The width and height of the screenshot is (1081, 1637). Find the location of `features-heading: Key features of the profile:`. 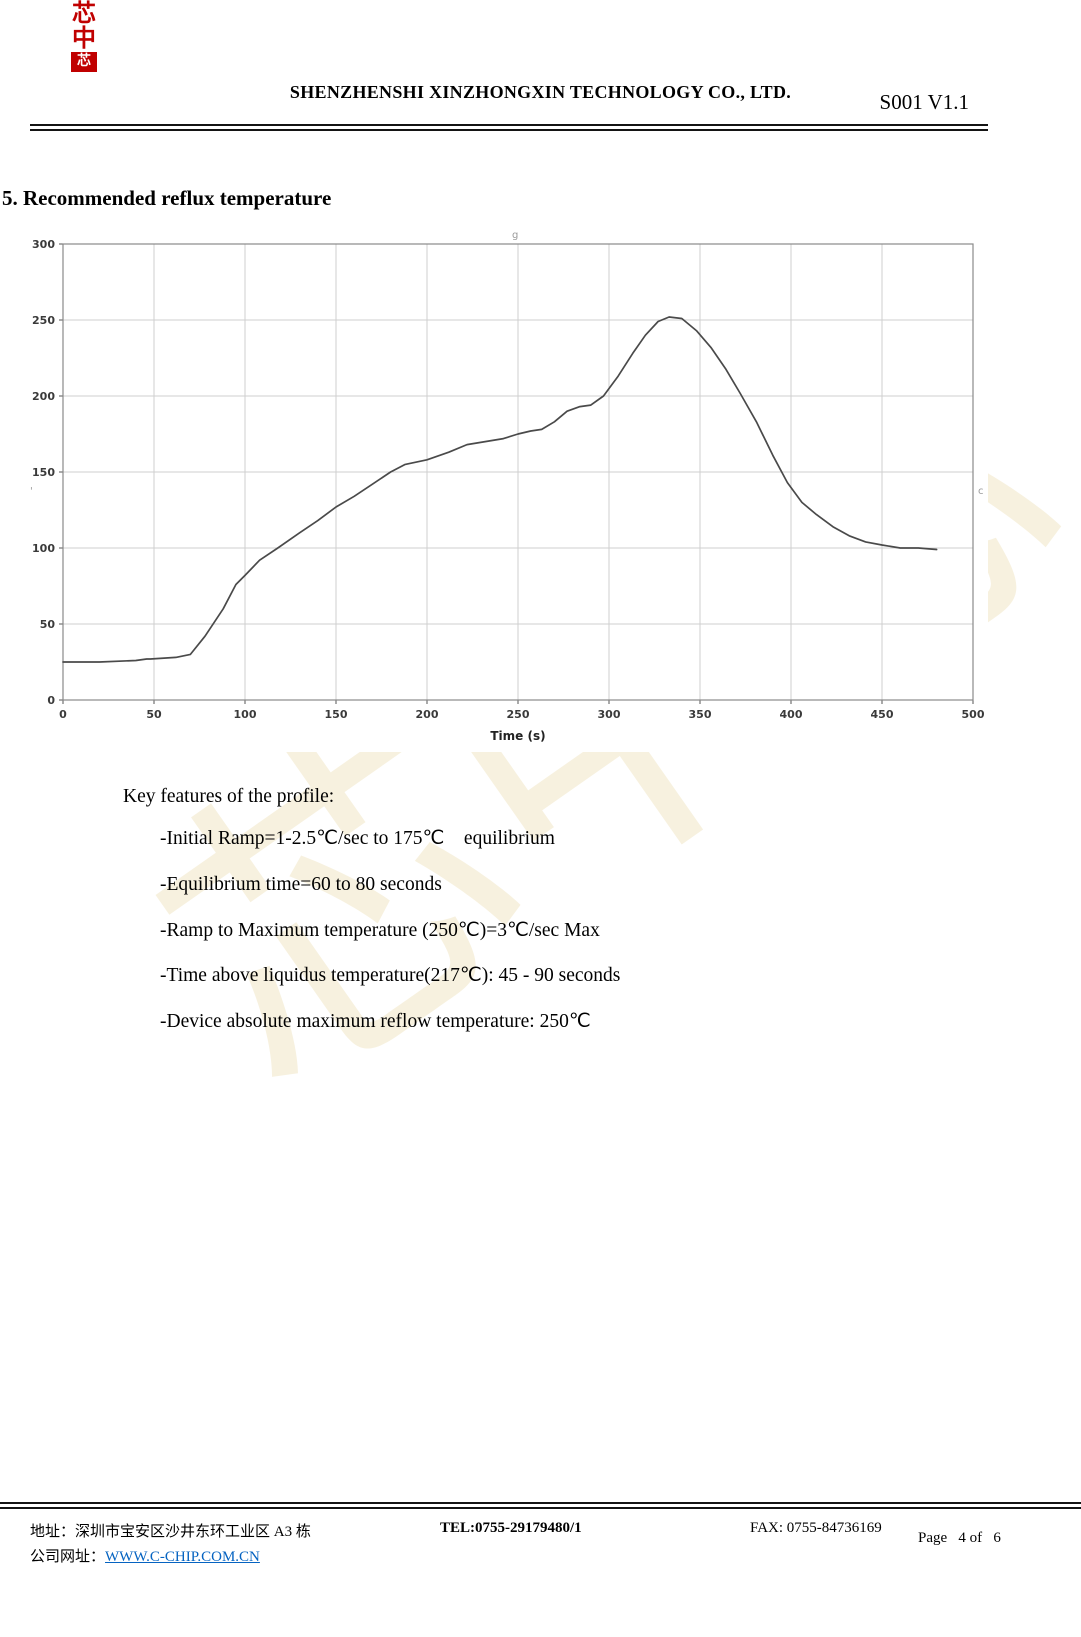

features-heading: Key features of the profile: is located at coordinates (229, 796).